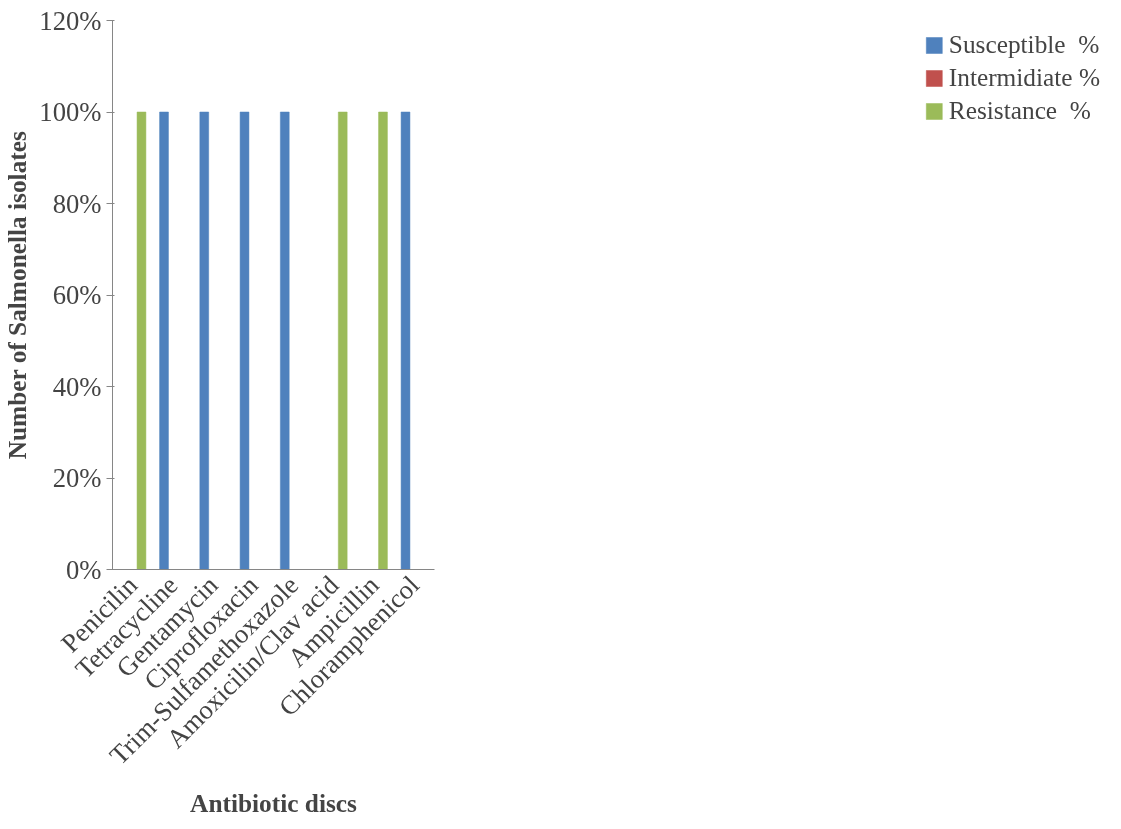 The width and height of the screenshot is (1121, 829). What do you see at coordinates (77, 295) in the screenshot?
I see `y-tick-label: 60%` at bounding box center [77, 295].